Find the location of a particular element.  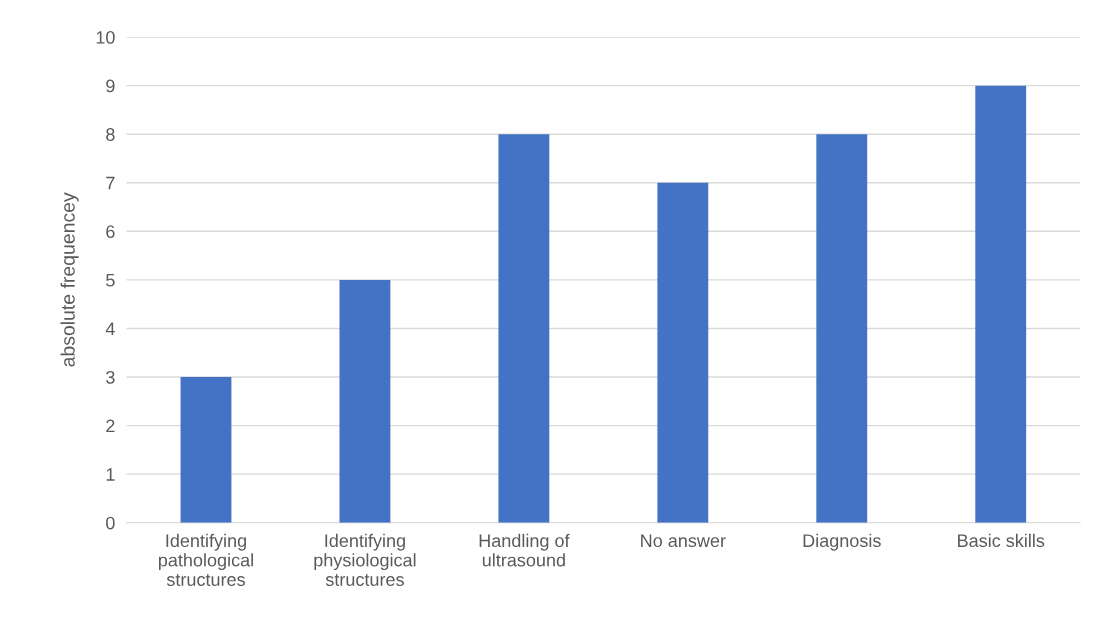

y-tick-label: 0 is located at coordinates (110, 523).